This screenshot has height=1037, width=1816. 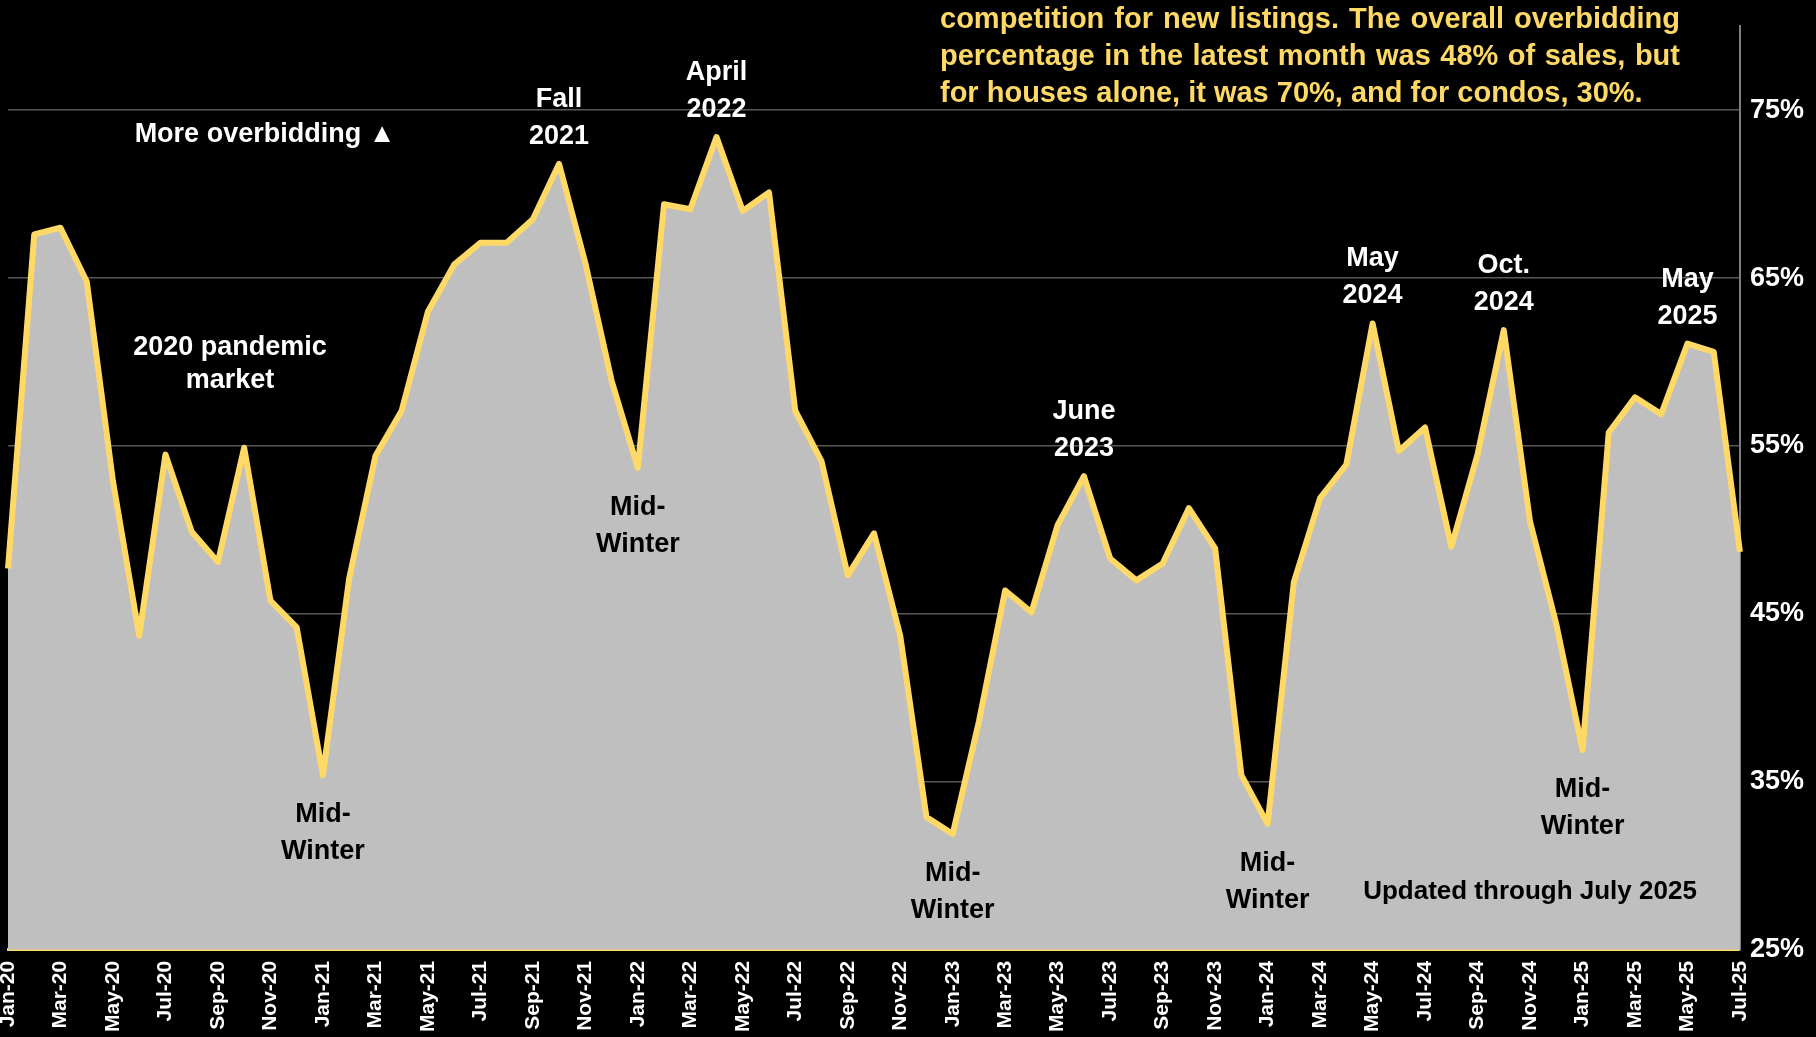 I want to click on x-tick-label: Jan-20, so click(x=9, y=994).